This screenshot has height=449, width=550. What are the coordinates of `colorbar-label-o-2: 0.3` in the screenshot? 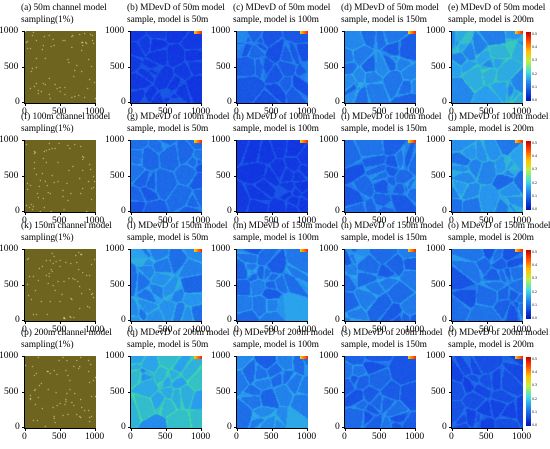 It's located at (535, 278).